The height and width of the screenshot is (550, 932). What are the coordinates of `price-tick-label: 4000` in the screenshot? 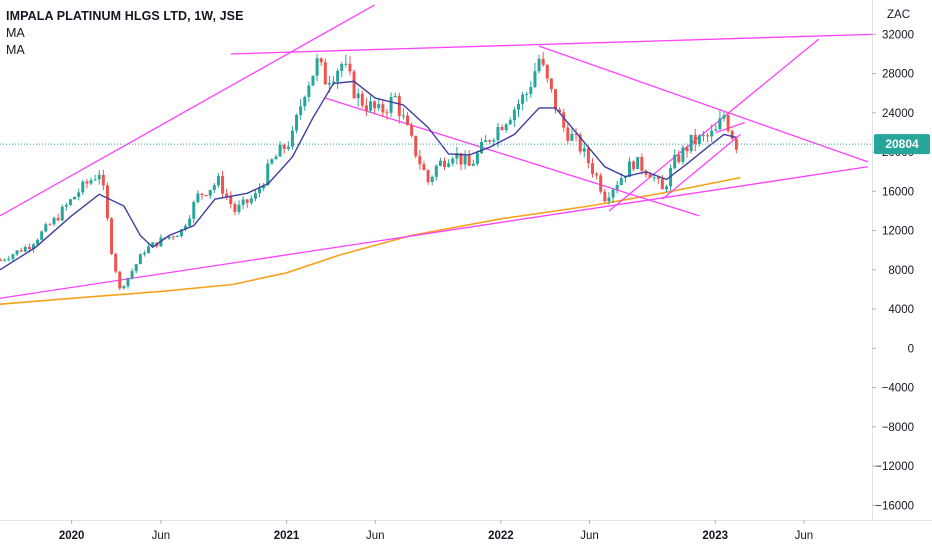 It's located at (901, 310).